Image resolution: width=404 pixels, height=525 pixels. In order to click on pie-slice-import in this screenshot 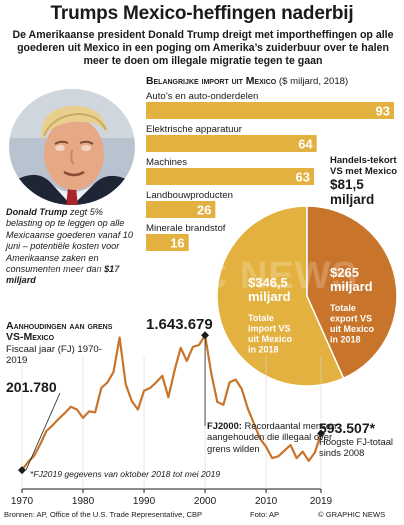, I will do `click(280, 296)`.